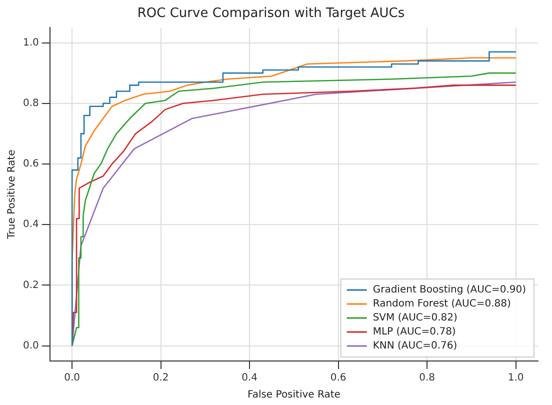 This screenshot has width=552, height=405. Describe the element at coordinates (441, 304) in the screenshot. I see `legend-label: Random Forest (AUC=0.88)` at that location.